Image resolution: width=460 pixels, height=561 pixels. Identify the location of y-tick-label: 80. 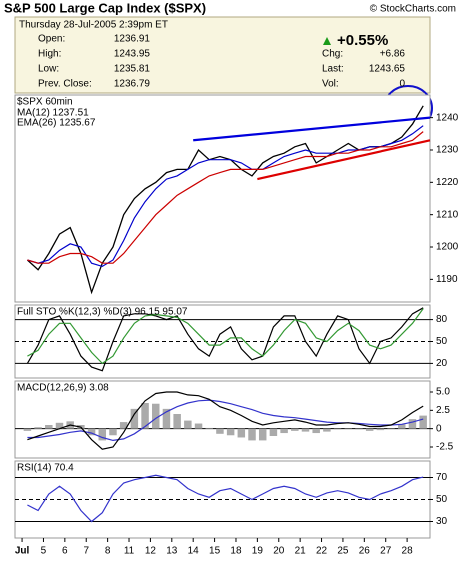
(442, 319).